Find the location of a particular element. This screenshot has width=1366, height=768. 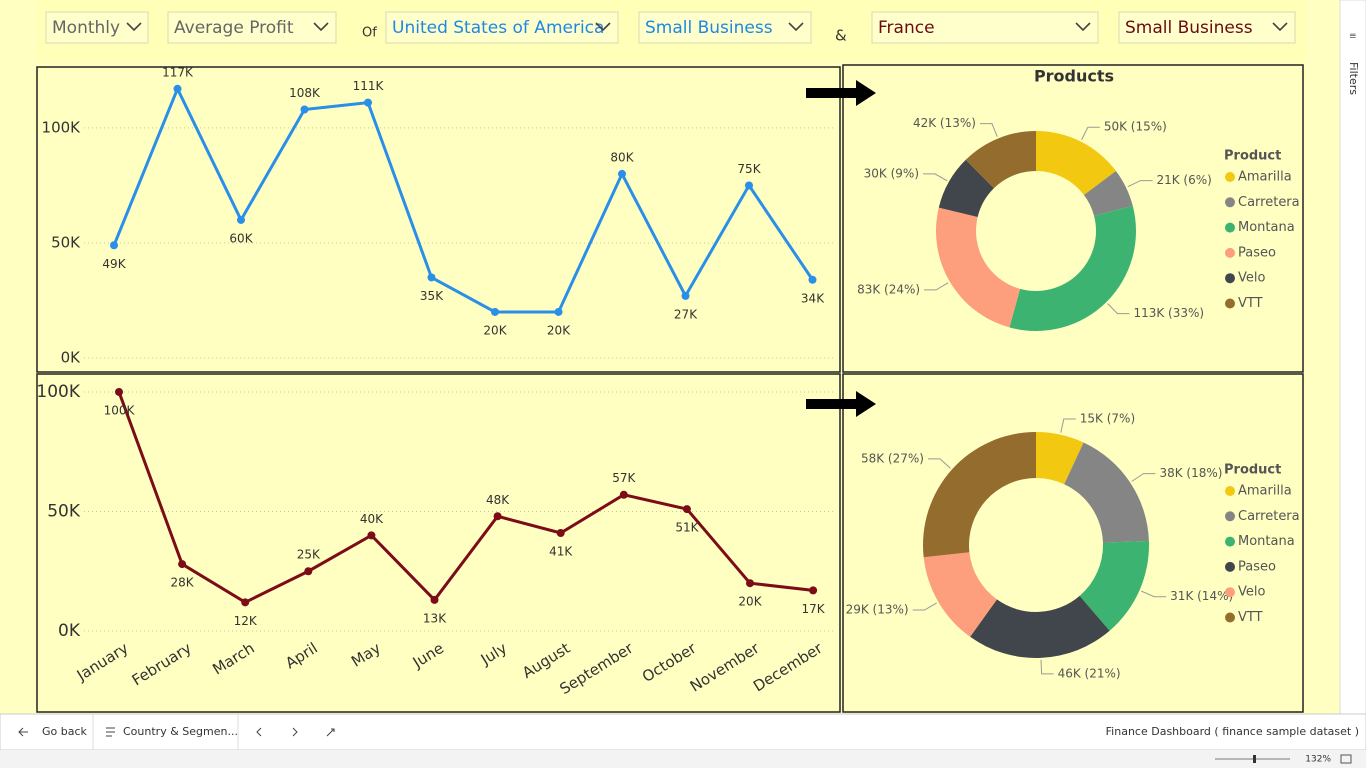

data-label: 58K (27%) is located at coordinates (892, 458).